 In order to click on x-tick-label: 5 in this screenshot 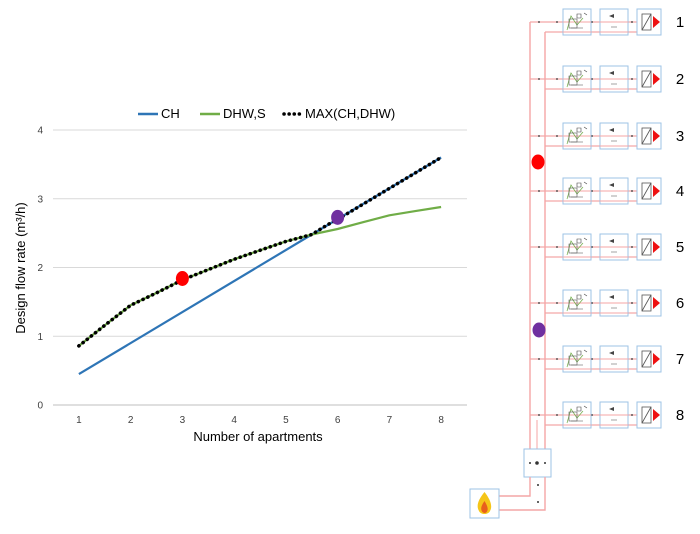, I will do `click(286, 420)`.